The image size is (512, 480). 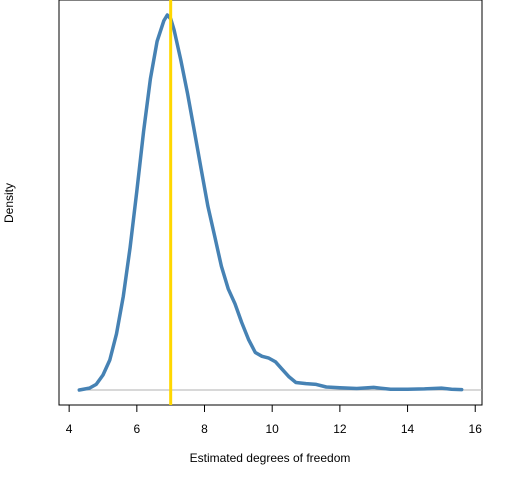 What do you see at coordinates (340, 429) in the screenshot?
I see `x-tick-label: 12` at bounding box center [340, 429].